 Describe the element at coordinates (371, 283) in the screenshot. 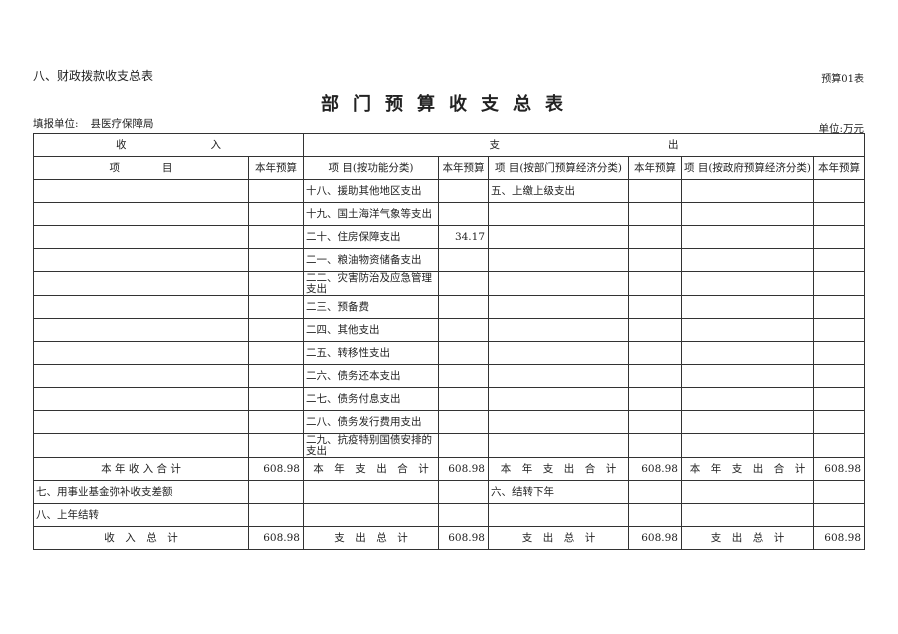

I see `item-cell: 二二、灾害防治及应急管理支出` at that location.